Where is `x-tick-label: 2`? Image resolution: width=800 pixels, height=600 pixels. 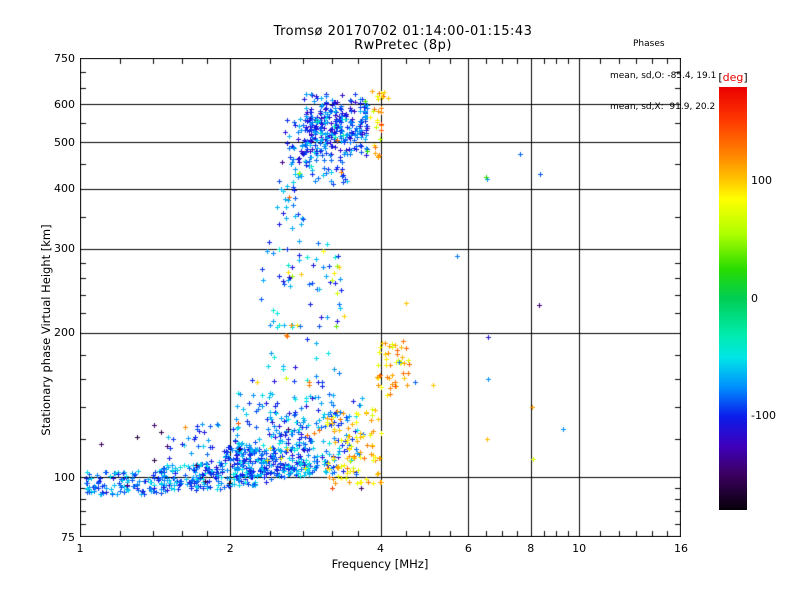
x-tick-label: 2 is located at coordinates (230, 548).